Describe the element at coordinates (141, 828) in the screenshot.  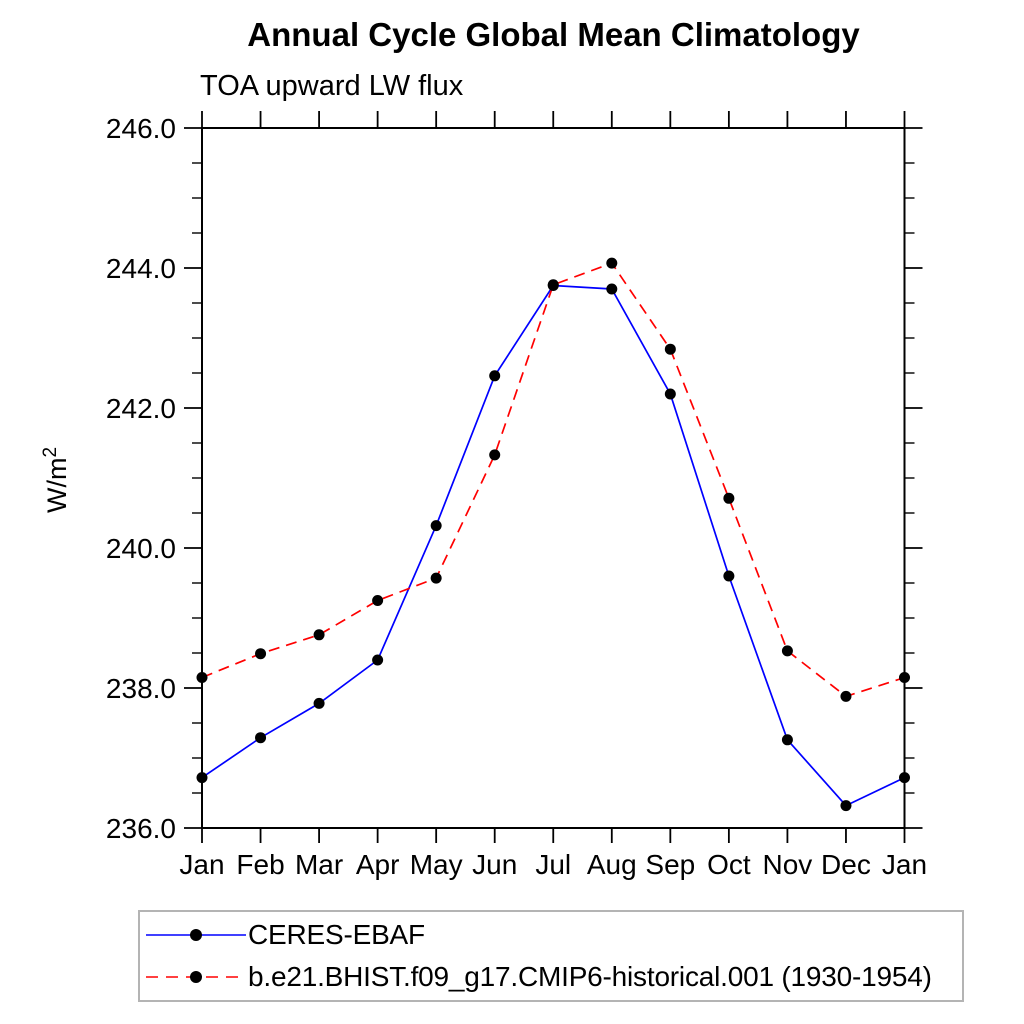
I see `y-tick-label: 236.0` at that location.